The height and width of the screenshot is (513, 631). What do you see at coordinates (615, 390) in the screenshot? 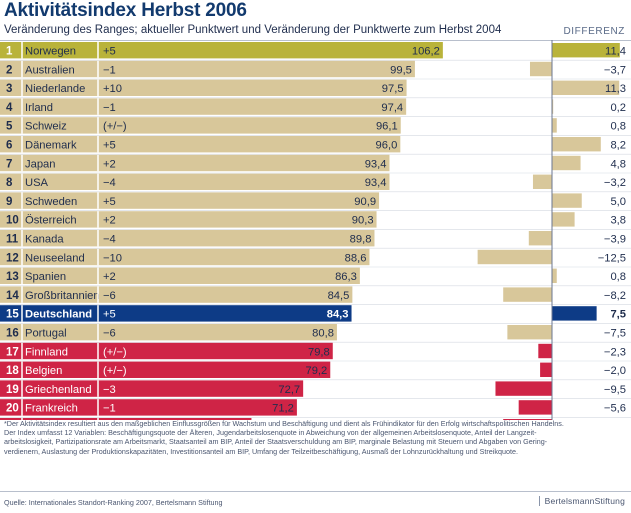
I see `difference-label: −9,5` at bounding box center [615, 390].